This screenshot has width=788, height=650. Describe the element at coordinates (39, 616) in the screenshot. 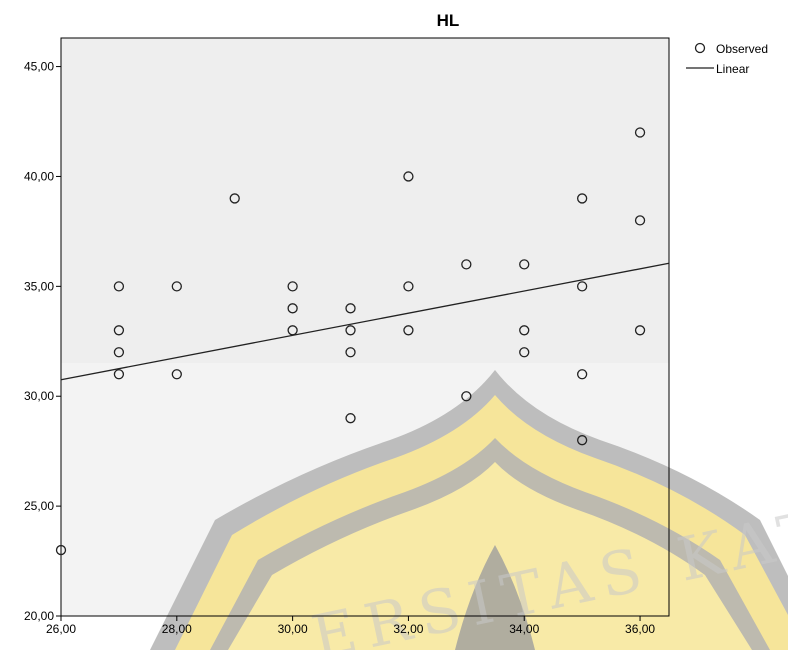

I see `y-tick-label: 20,00` at that location.